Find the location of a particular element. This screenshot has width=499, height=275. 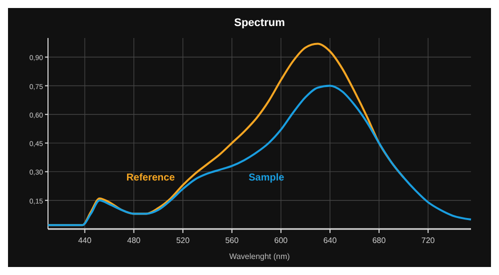

x-tick-label: 600 is located at coordinates (281, 240).